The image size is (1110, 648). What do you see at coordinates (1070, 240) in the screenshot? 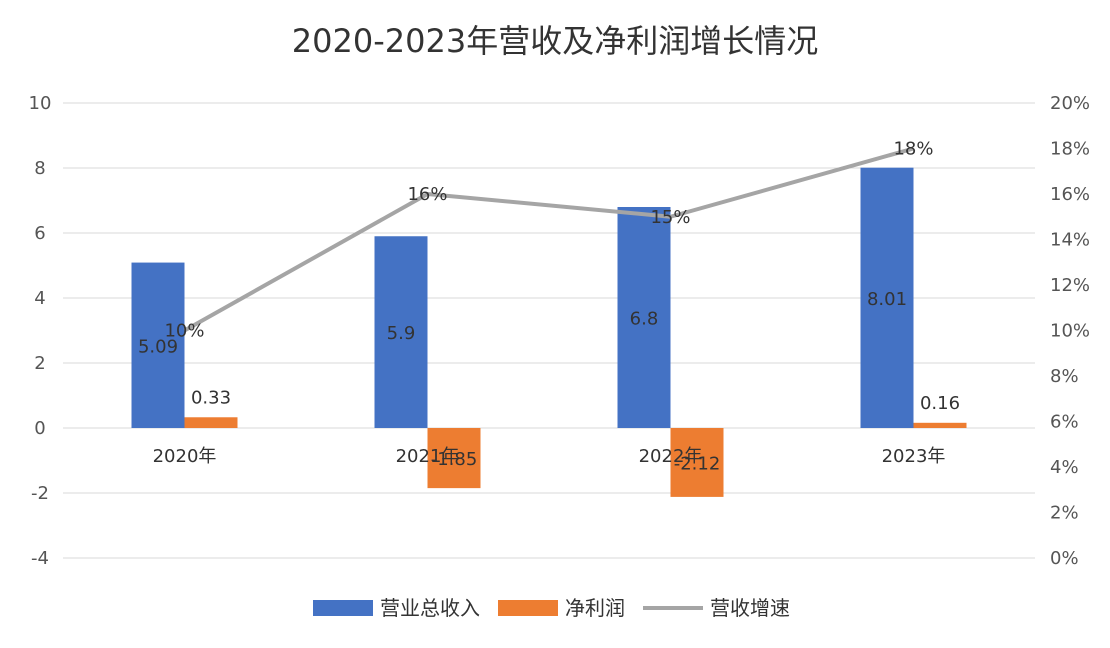
I see `y-right-tick-label: 14%` at bounding box center [1070, 240].